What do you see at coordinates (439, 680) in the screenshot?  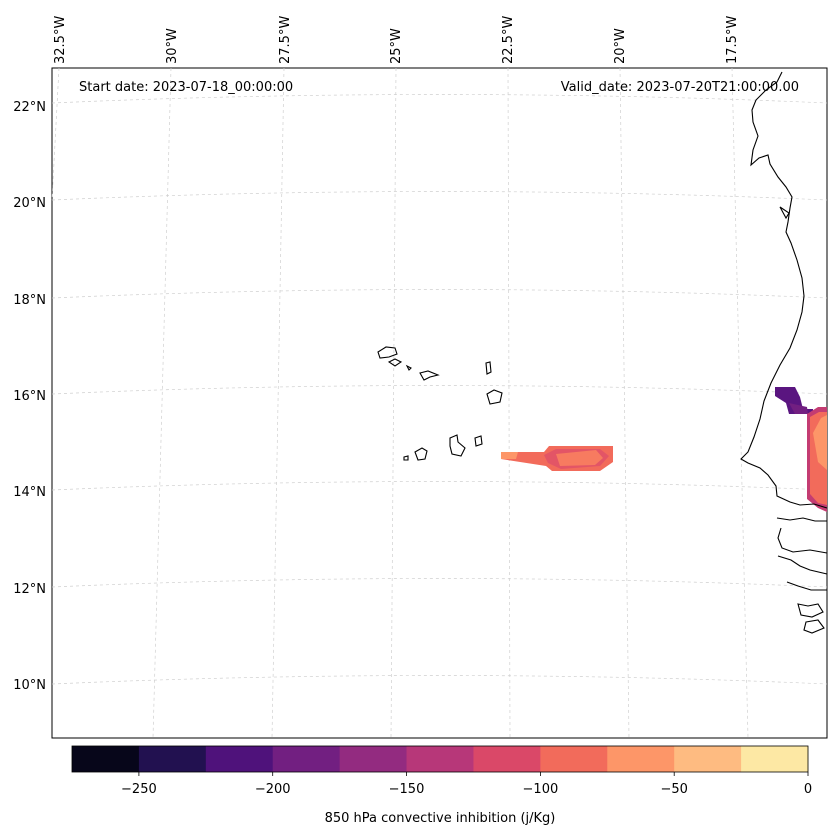 I see `parallel-10n` at bounding box center [439, 680].